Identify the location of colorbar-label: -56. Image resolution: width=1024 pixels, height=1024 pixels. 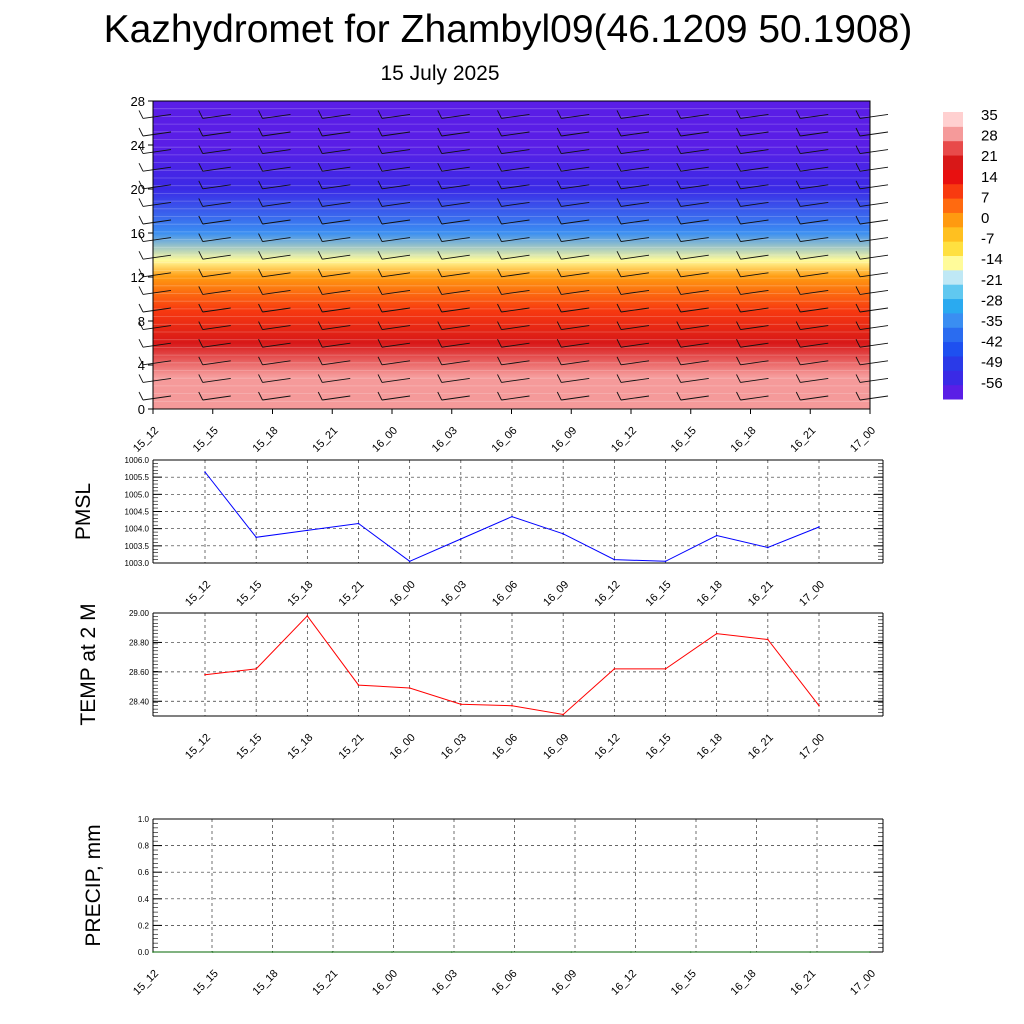
(992, 383).